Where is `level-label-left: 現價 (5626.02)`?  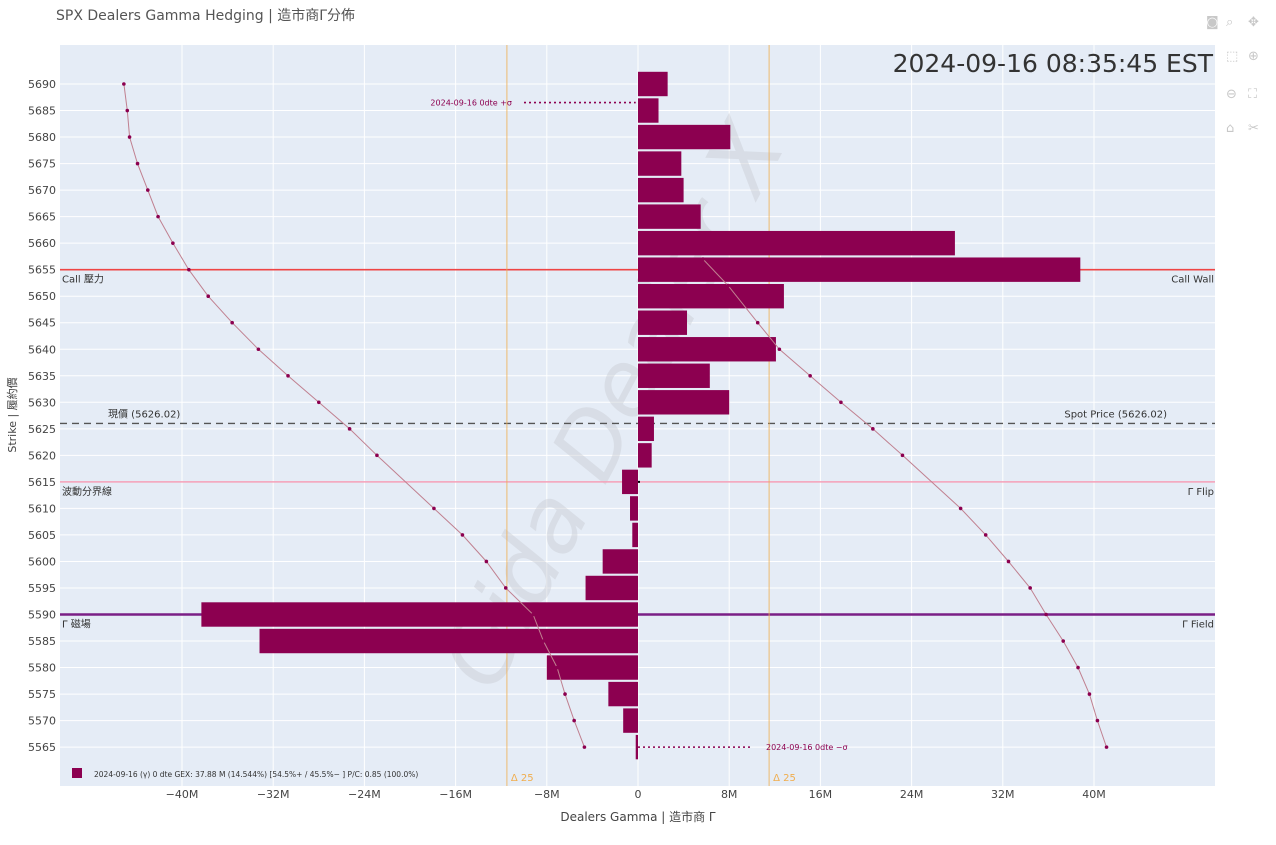 level-label-left: 現價 (5626.02) is located at coordinates (144, 413).